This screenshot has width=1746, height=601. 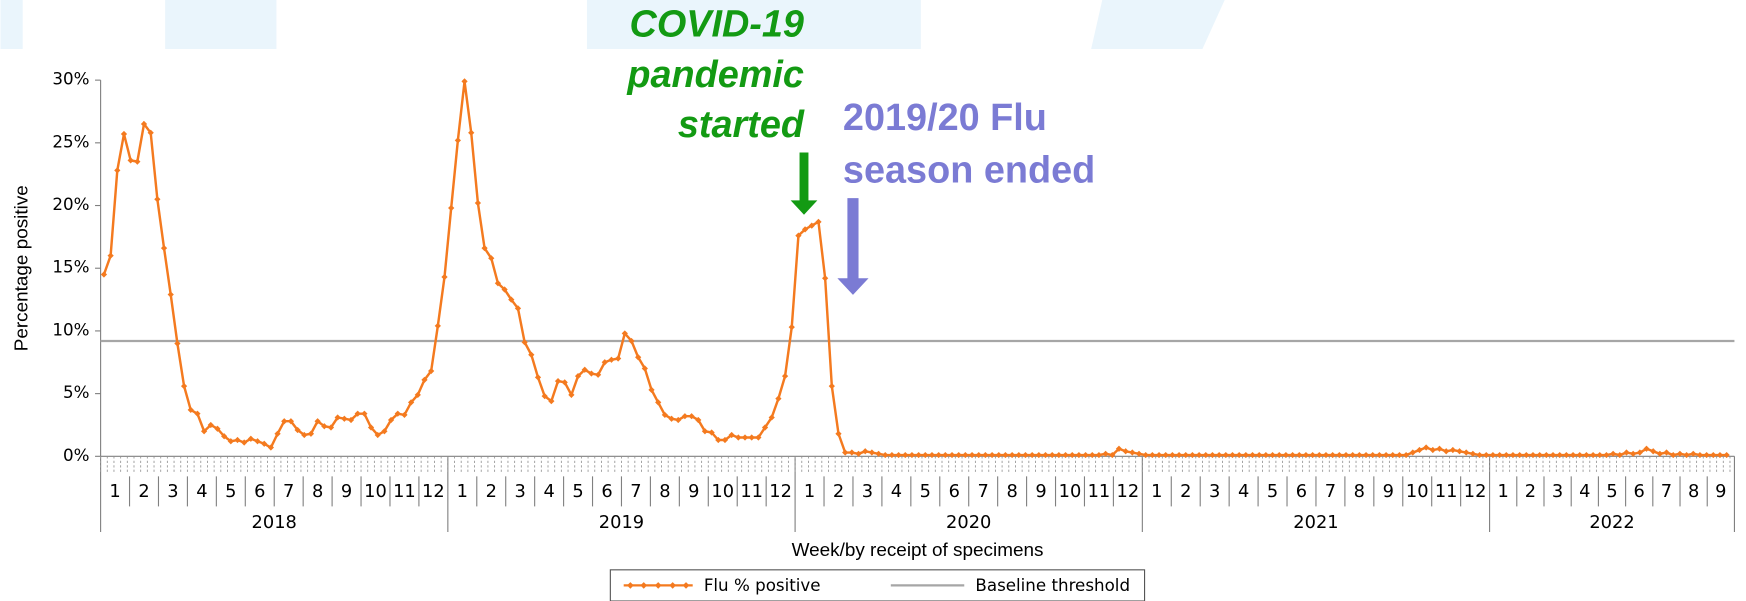 What do you see at coordinates (715, 75) in the screenshot?
I see `annotation-text: pandemic` at bounding box center [715, 75].